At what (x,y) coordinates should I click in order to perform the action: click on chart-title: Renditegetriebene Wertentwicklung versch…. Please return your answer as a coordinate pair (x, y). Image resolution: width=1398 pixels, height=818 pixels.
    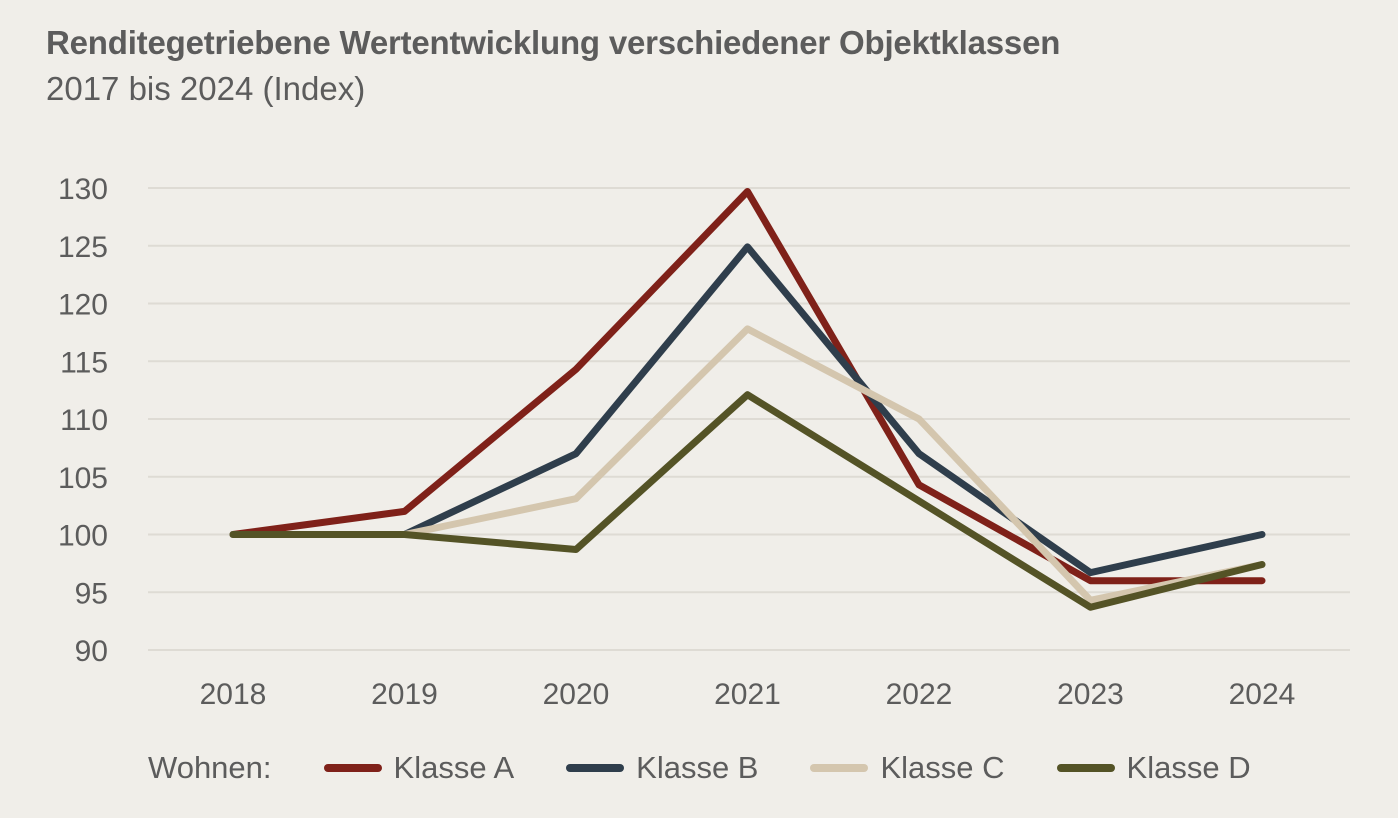
    Looking at the image, I should click on (553, 42).